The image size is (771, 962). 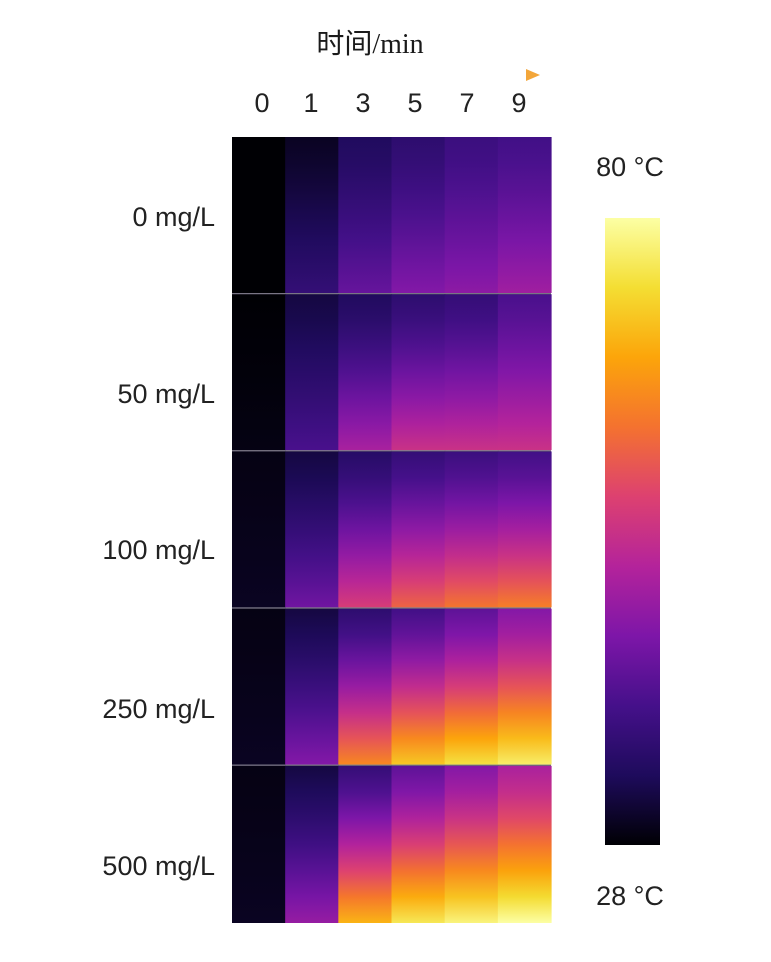 I want to click on row-label: 500 mg/L, so click(x=158, y=866).